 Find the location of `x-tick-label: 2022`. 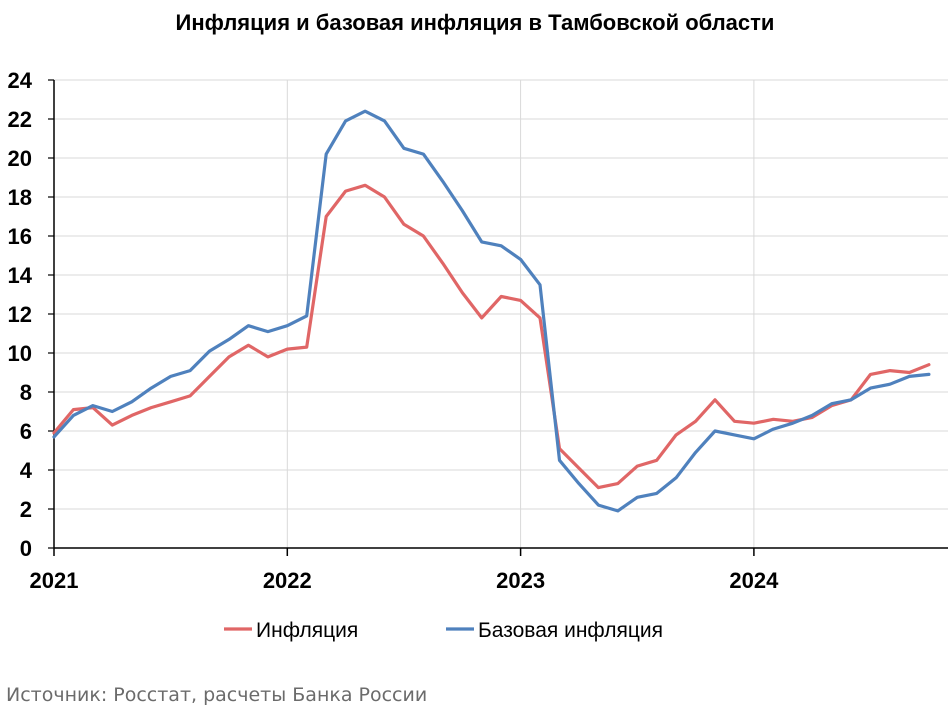

x-tick-label: 2022 is located at coordinates (287, 580).